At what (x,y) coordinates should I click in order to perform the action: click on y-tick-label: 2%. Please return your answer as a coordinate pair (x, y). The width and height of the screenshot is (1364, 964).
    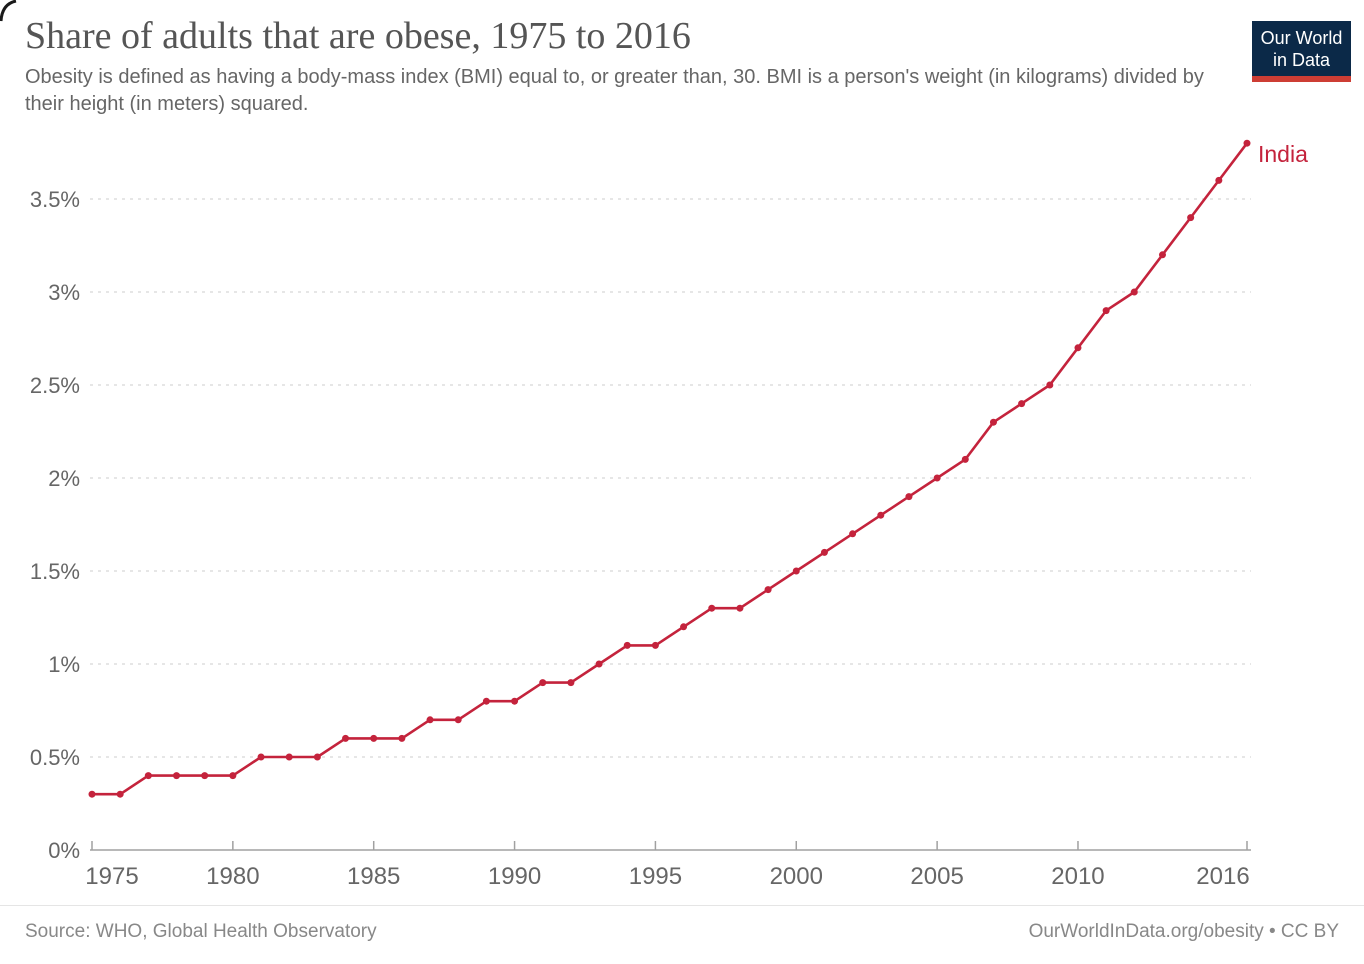
    Looking at the image, I should click on (64, 478).